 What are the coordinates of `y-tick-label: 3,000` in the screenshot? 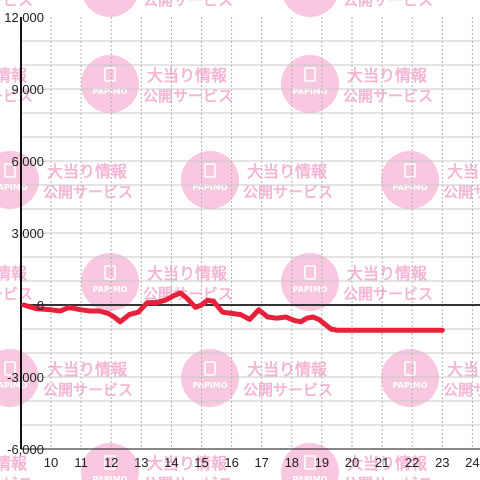 It's located at (27, 233).